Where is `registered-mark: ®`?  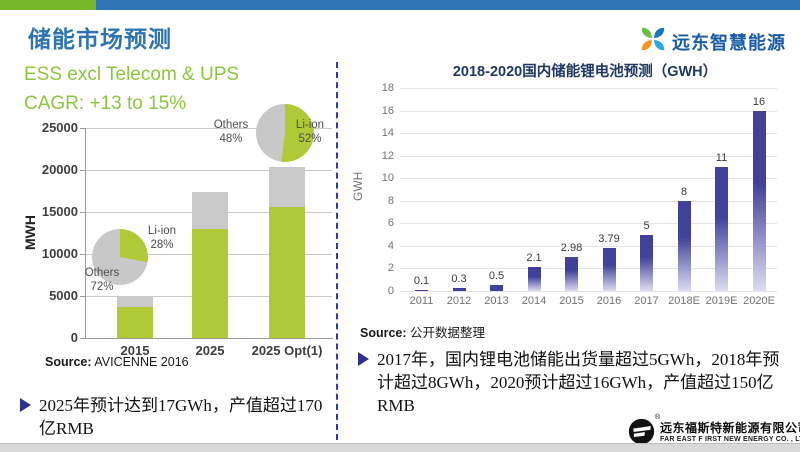
registered-mark: ® is located at coordinates (658, 417).